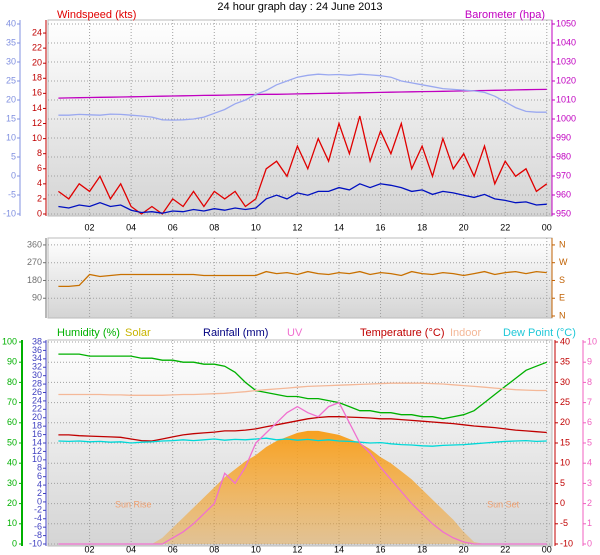 This screenshot has height=555, width=600. What do you see at coordinates (566, 23) in the screenshot?
I see `y-tick-label: 1050` at bounding box center [566, 23].